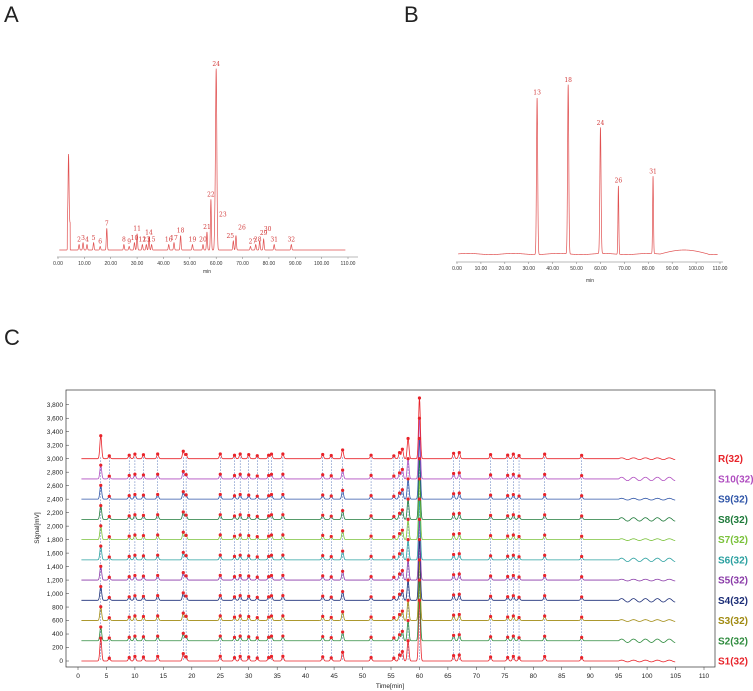 The image size is (753, 691). Describe the element at coordinates (87, 240) in the screenshot. I see `panel-a-peak-label: 4` at that location.